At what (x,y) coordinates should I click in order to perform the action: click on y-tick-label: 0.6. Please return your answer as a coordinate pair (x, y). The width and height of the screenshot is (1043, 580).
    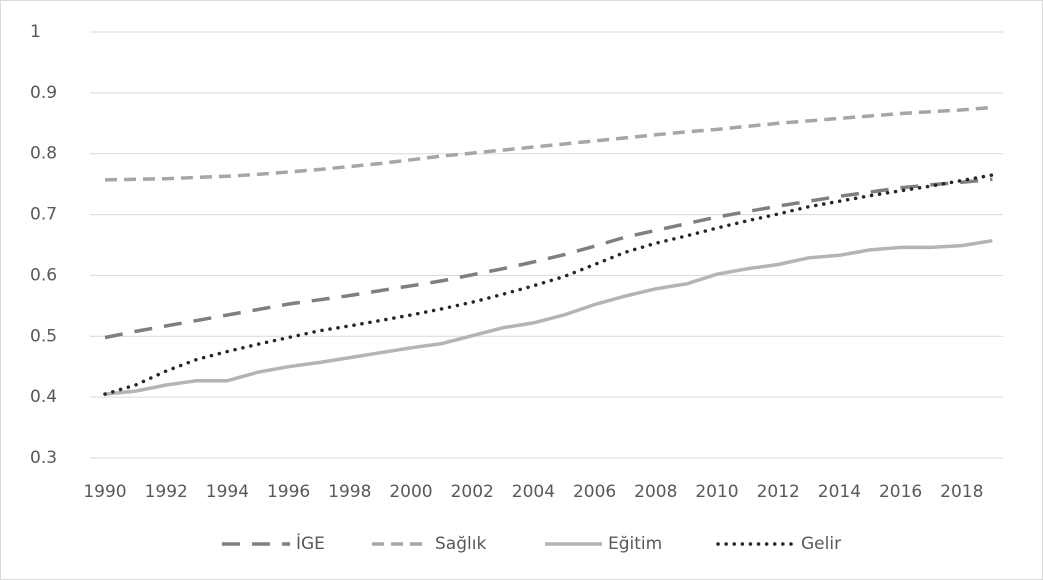
    Looking at the image, I should click on (43, 275).